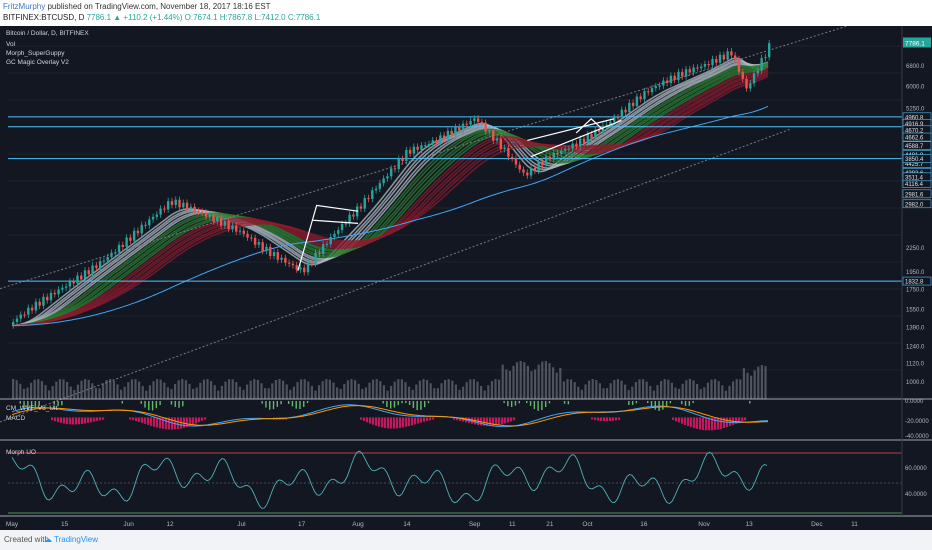 The height and width of the screenshot is (550, 932). What do you see at coordinates (750, 524) in the screenshot?
I see `x-tick-label: 13` at bounding box center [750, 524].